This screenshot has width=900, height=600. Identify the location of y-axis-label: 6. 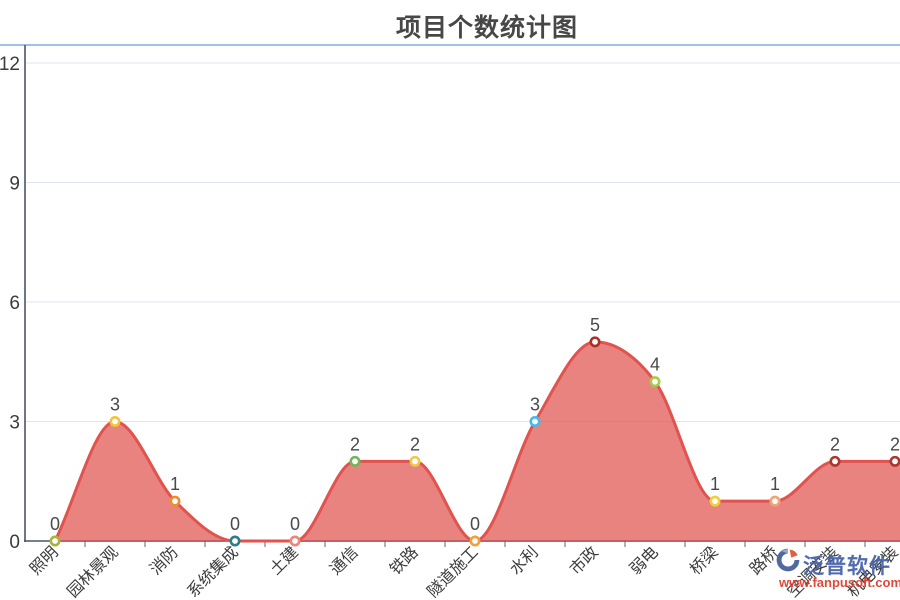
(14, 303).